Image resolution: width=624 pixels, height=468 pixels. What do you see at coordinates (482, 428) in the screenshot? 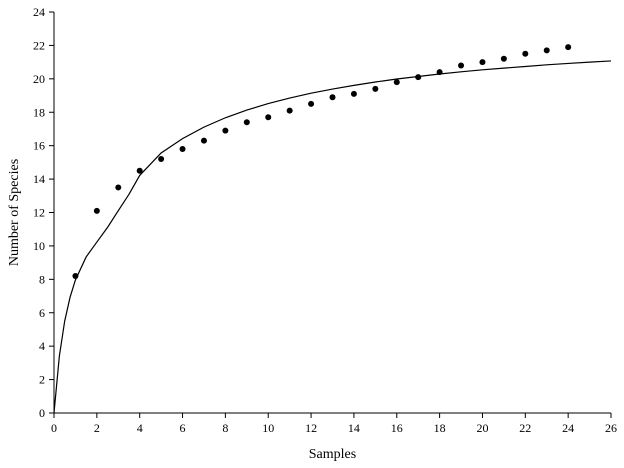
I see `x-tick-label: 20` at bounding box center [482, 428].